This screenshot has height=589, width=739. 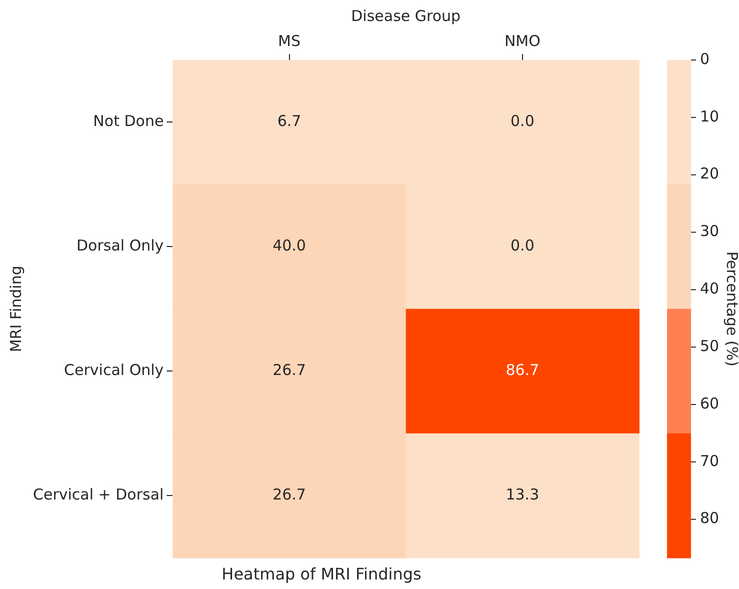 What do you see at coordinates (710, 345) in the screenshot?
I see `color-bar-label: 50` at bounding box center [710, 345].